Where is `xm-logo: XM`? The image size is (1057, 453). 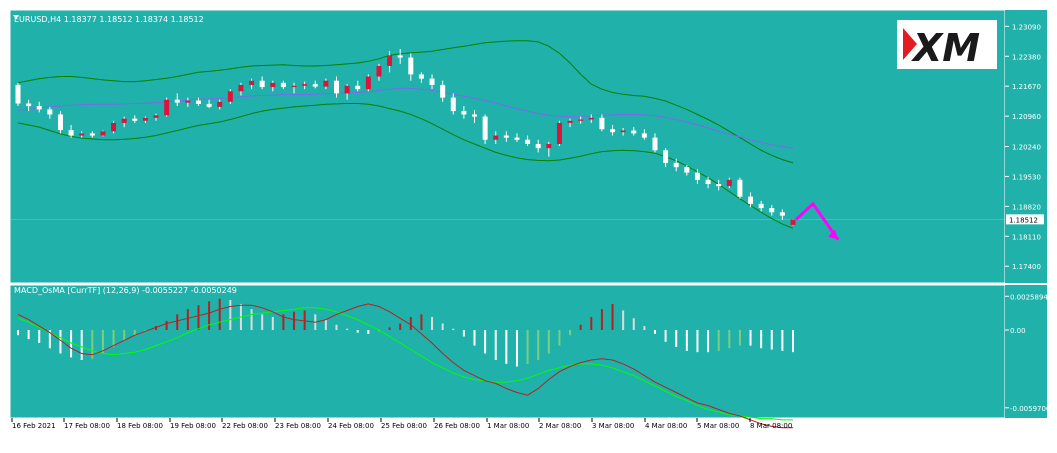 xm-logo: XM is located at coordinates (947, 45).